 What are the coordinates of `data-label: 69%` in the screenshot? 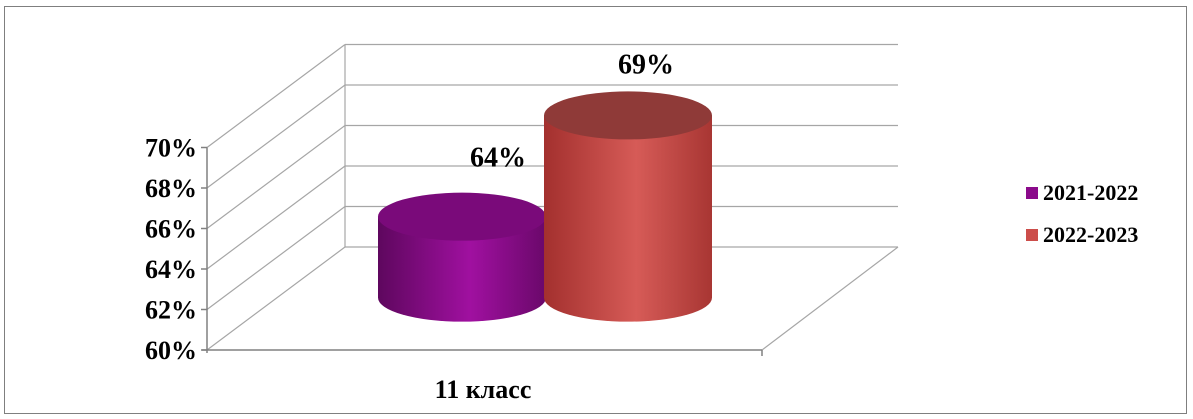 It's located at (646, 64).